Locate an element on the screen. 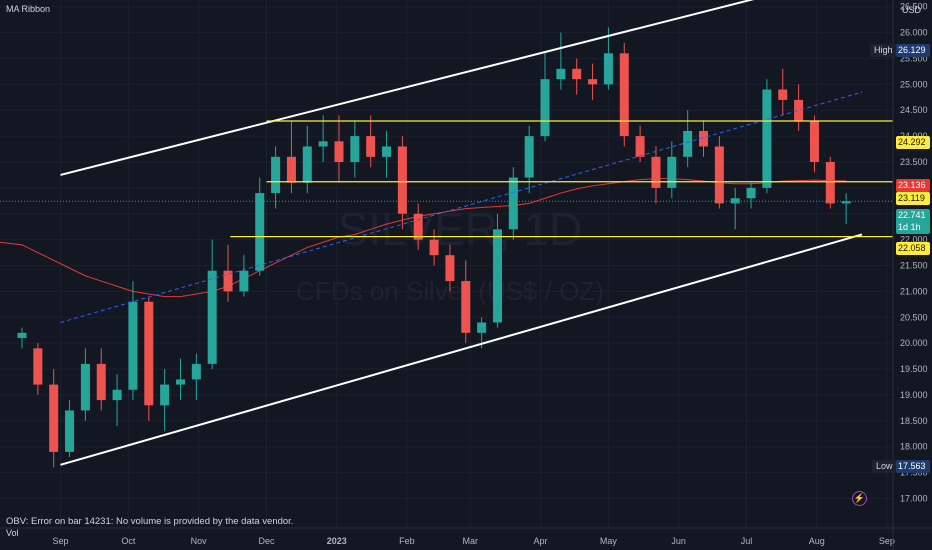 The image size is (932, 550). x-tick-label: Nov is located at coordinates (199, 541).